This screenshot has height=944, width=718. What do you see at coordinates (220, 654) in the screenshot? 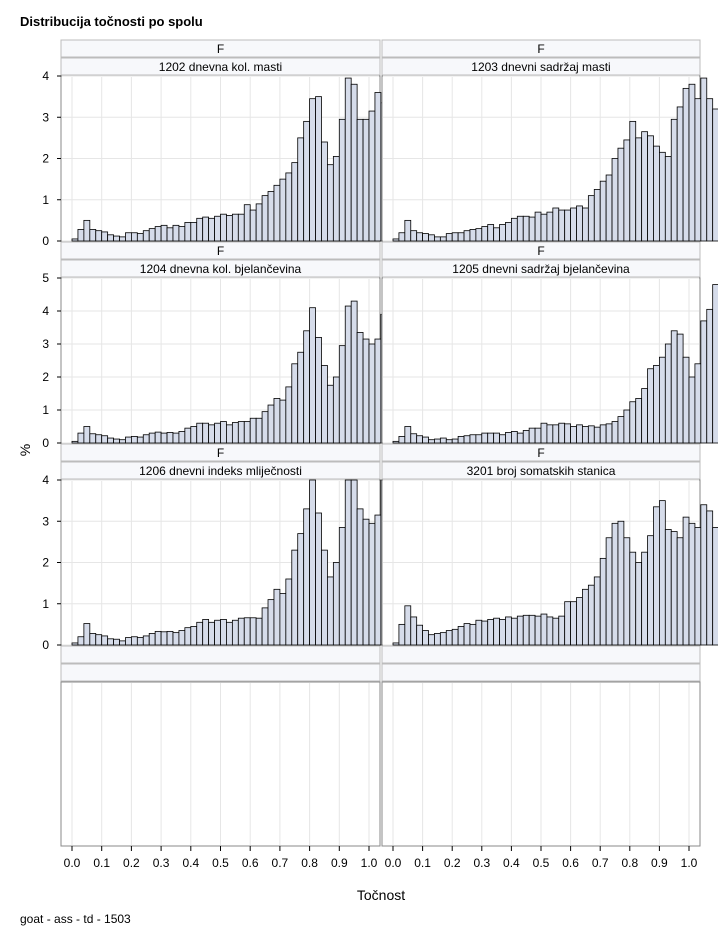
I see `group-header` at bounding box center [220, 654].